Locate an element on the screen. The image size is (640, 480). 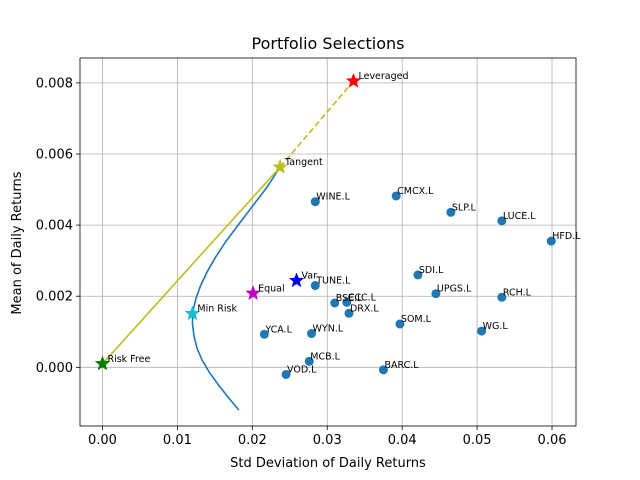
x-axis-title: Std Deviation of Daily Returns is located at coordinates (328, 463).